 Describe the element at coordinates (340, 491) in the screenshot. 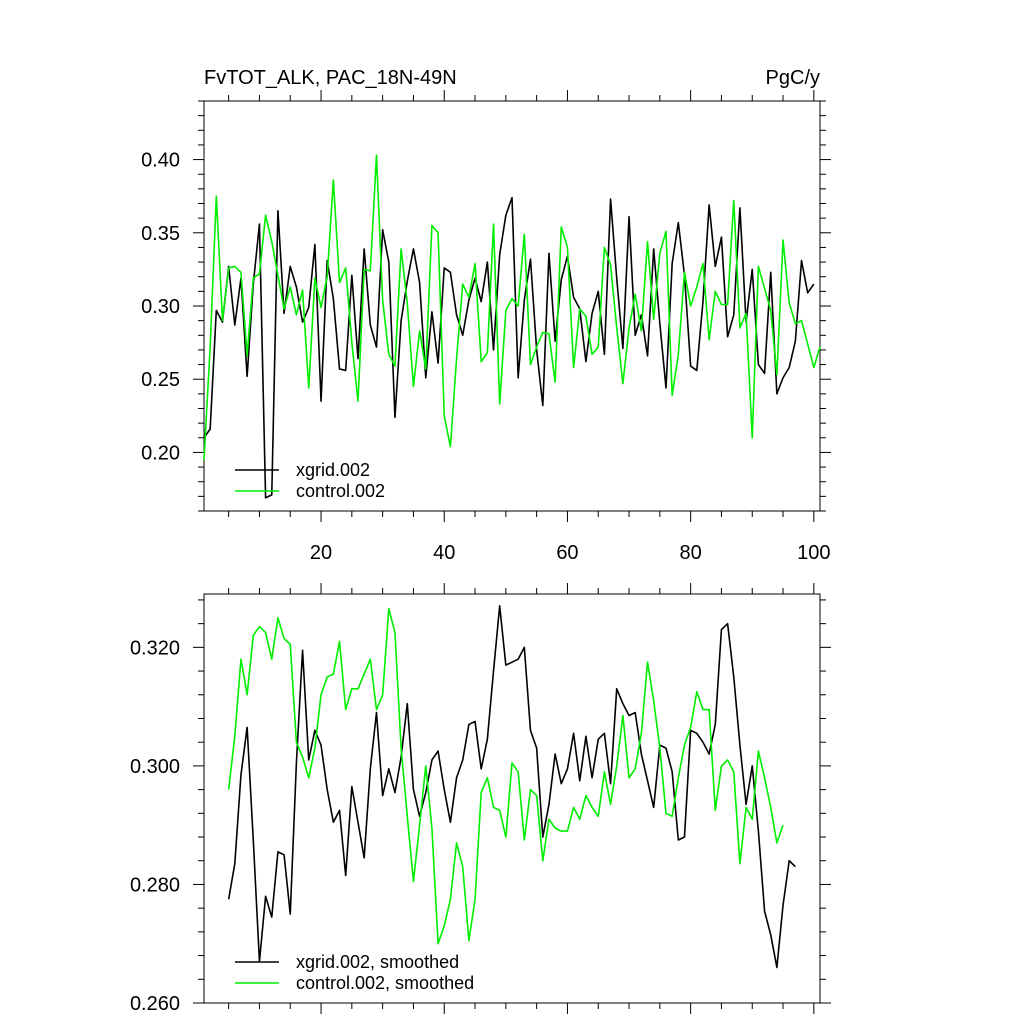

I see `legend-entry: control.002` at that location.